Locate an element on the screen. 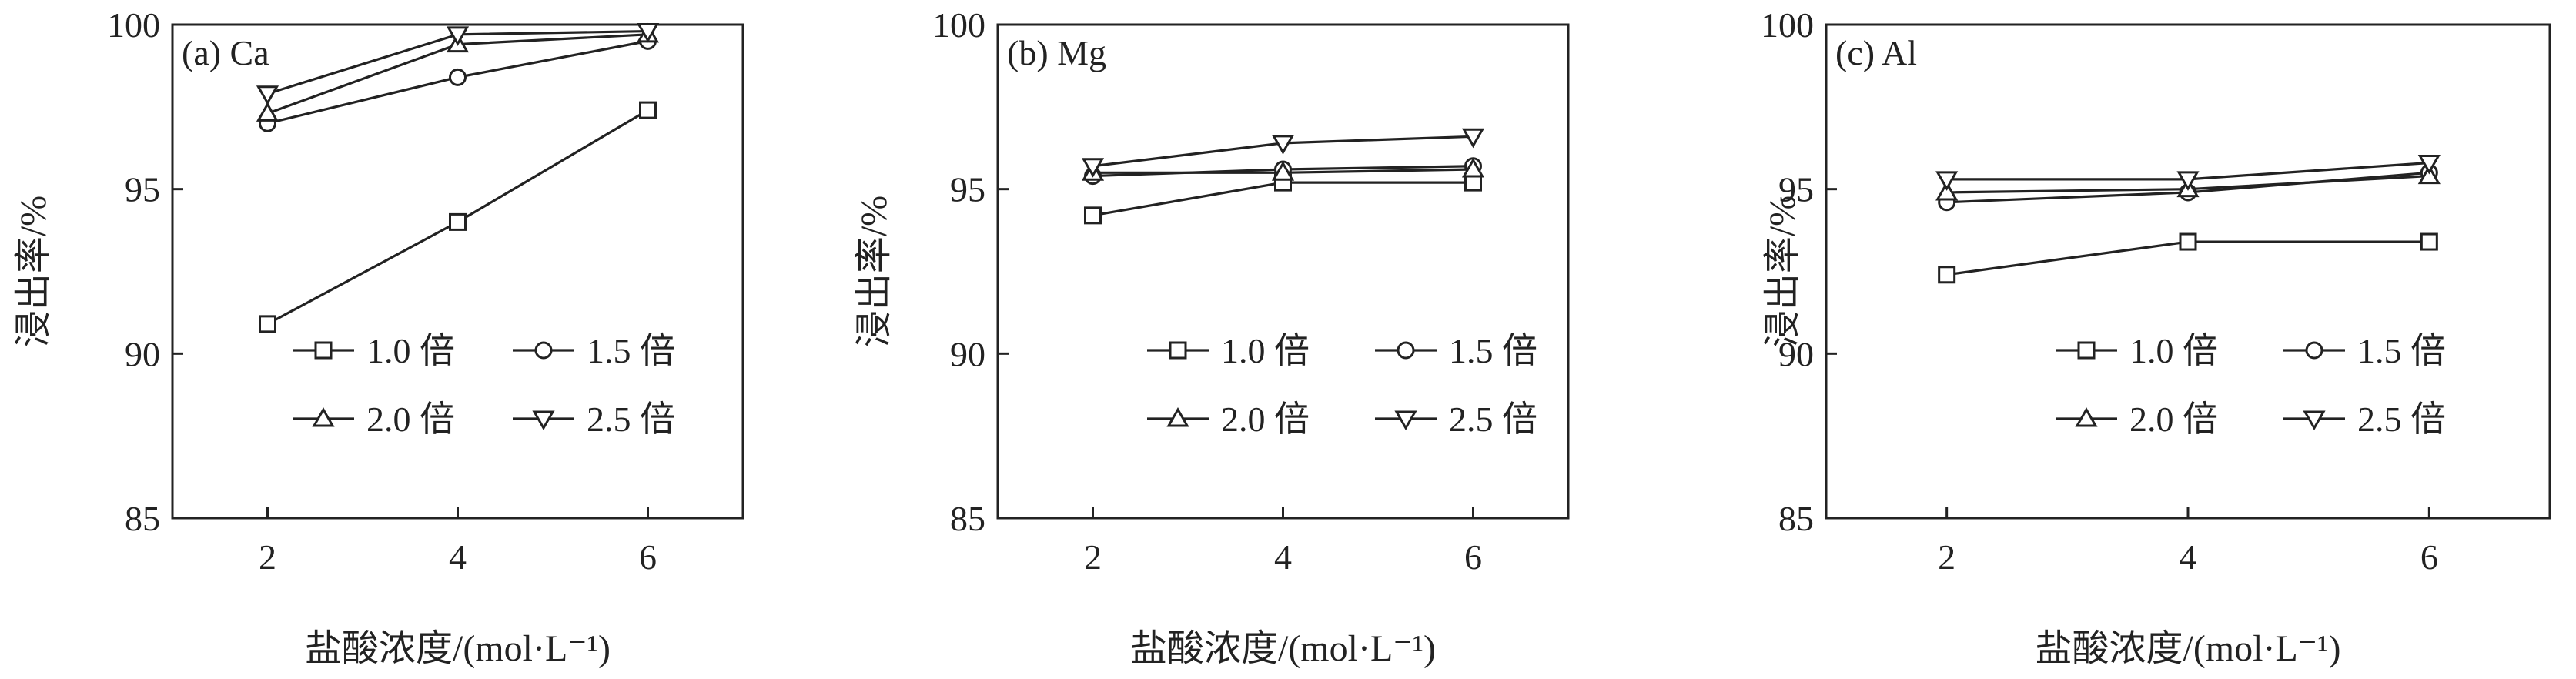 Image resolution: width=2576 pixels, height=679 pixels. panel-title: (b) Mg is located at coordinates (1056, 52).